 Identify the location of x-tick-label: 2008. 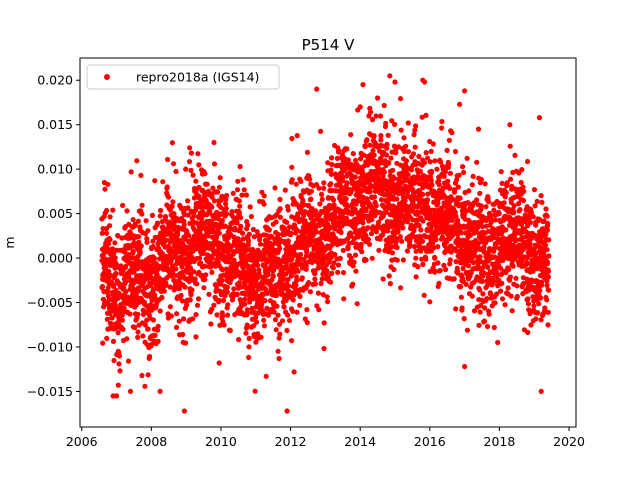
(151, 441).